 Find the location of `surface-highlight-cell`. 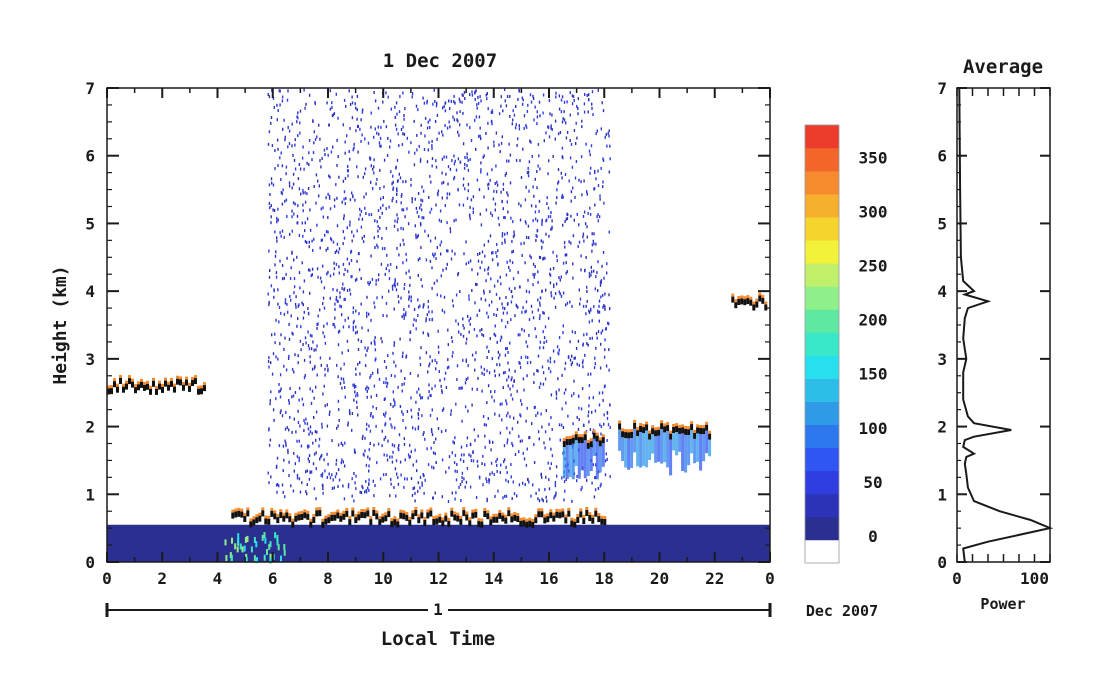

surface-highlight-cell is located at coordinates (269, 546).